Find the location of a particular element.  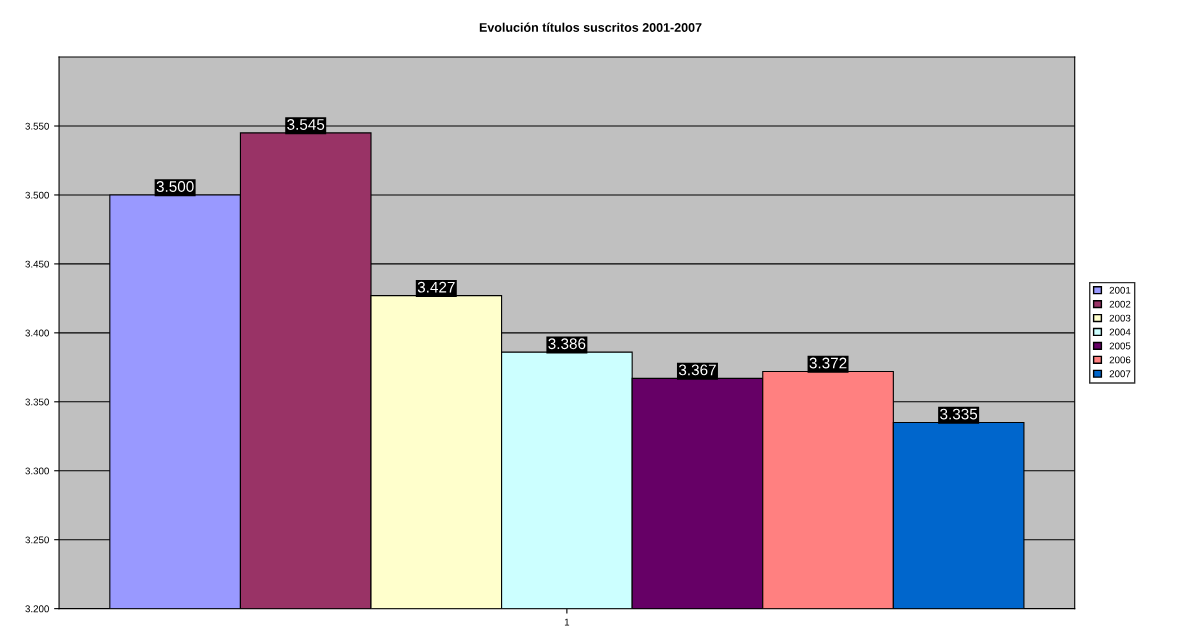

legend-label: 2002 is located at coordinates (1120, 304).